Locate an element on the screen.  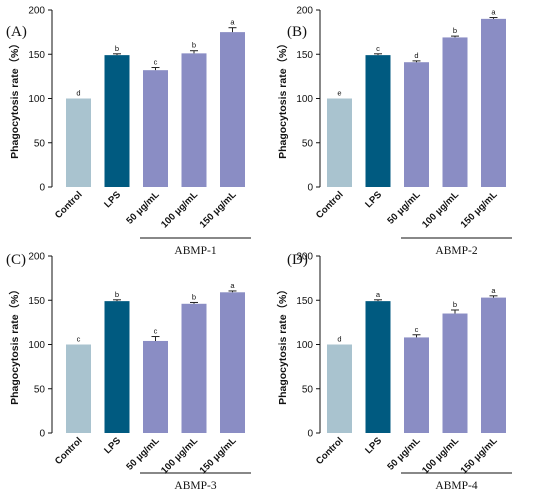
group-label: ABMP-3 is located at coordinates (195, 486).